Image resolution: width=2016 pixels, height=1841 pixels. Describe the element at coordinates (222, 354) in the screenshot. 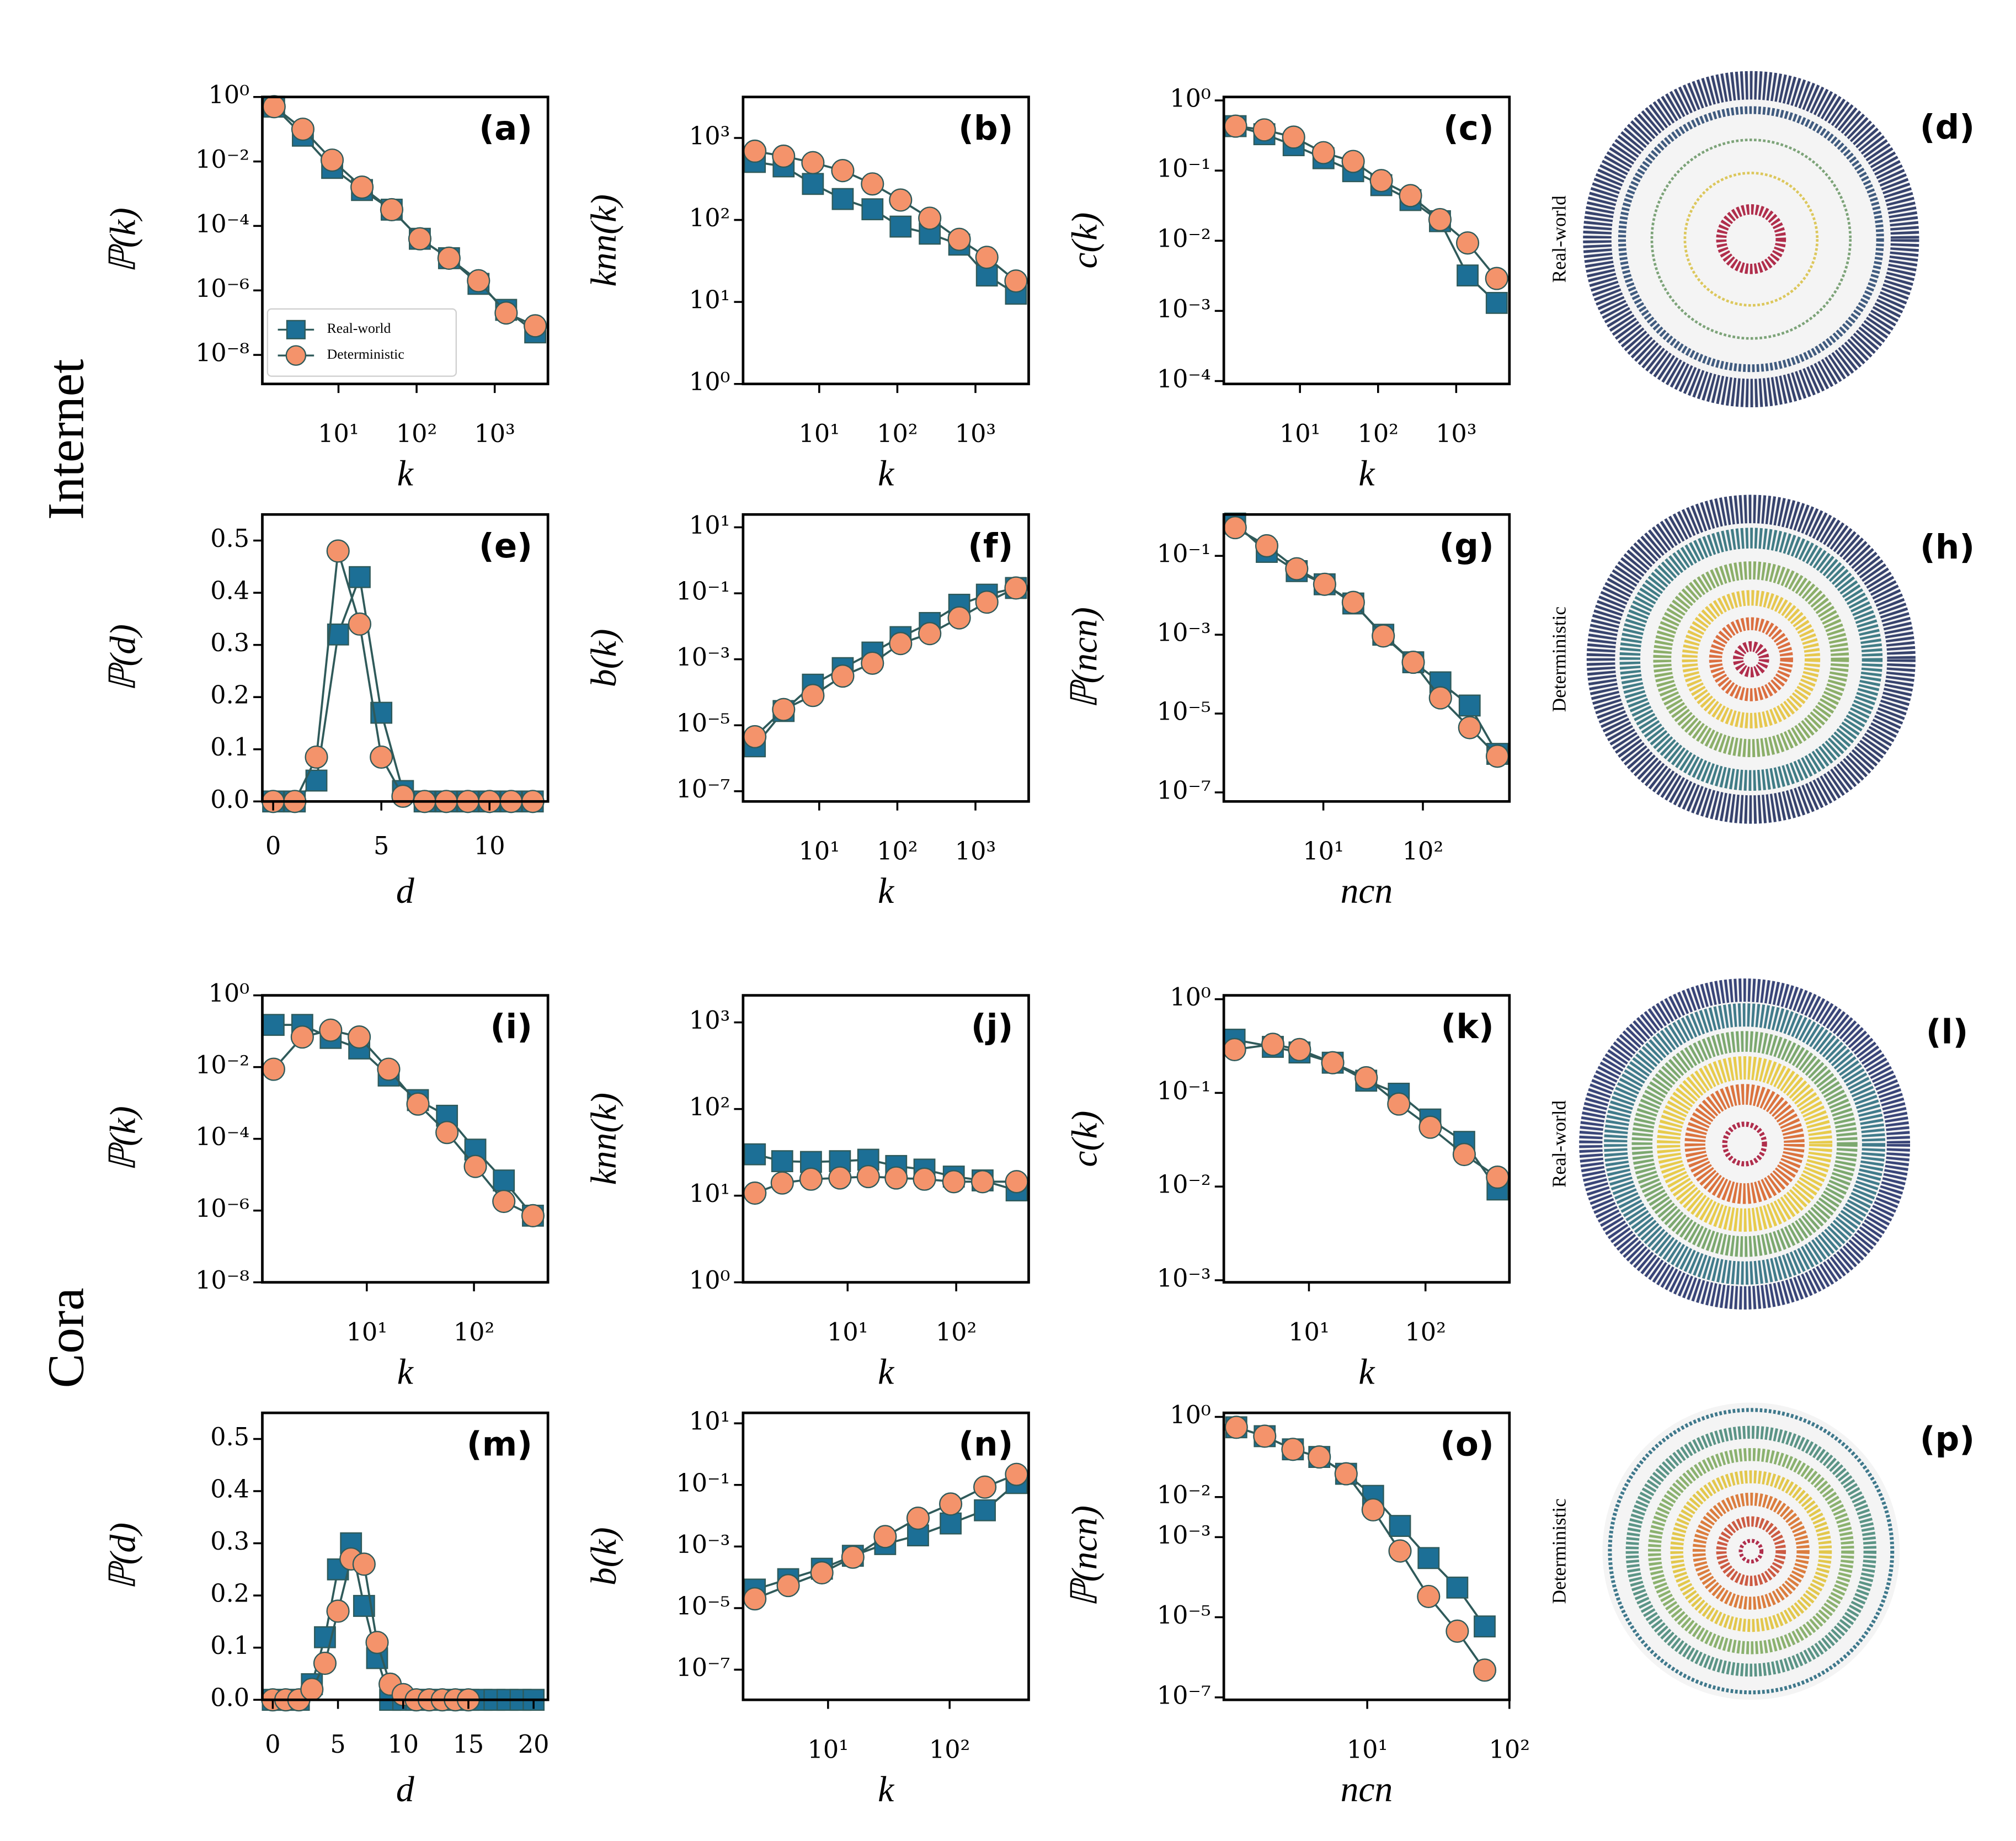

I see `y-tick-label: 10⁻⁸` at that location.